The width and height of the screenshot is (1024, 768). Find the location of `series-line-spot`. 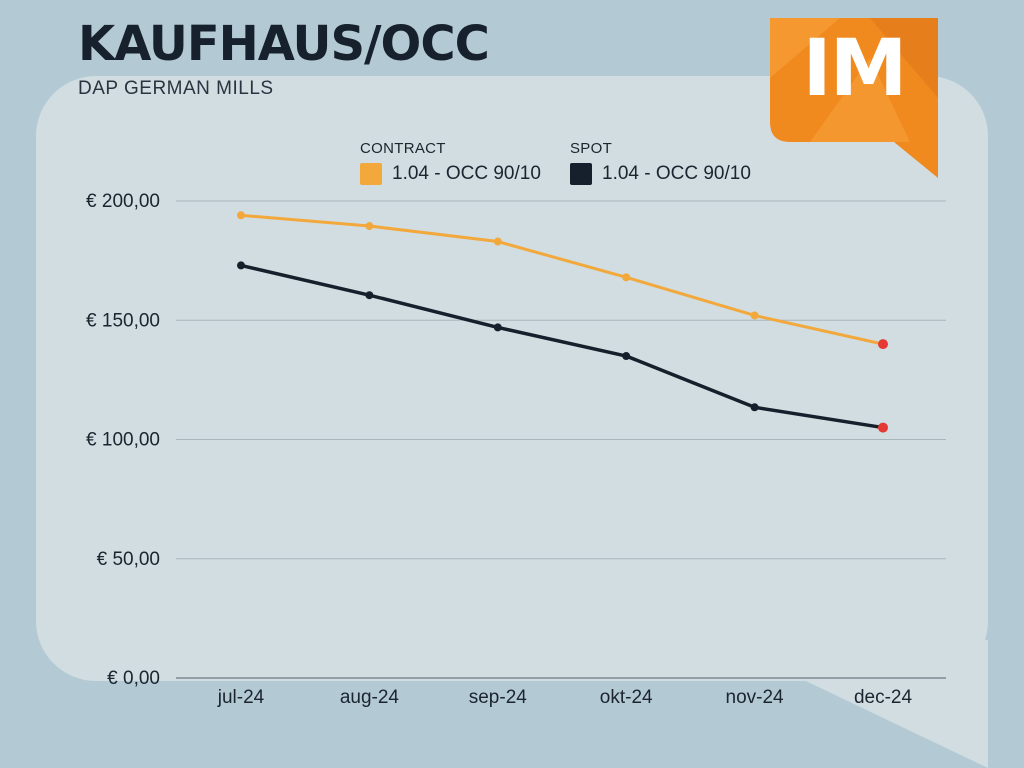

series-line-spot is located at coordinates (562, 346).